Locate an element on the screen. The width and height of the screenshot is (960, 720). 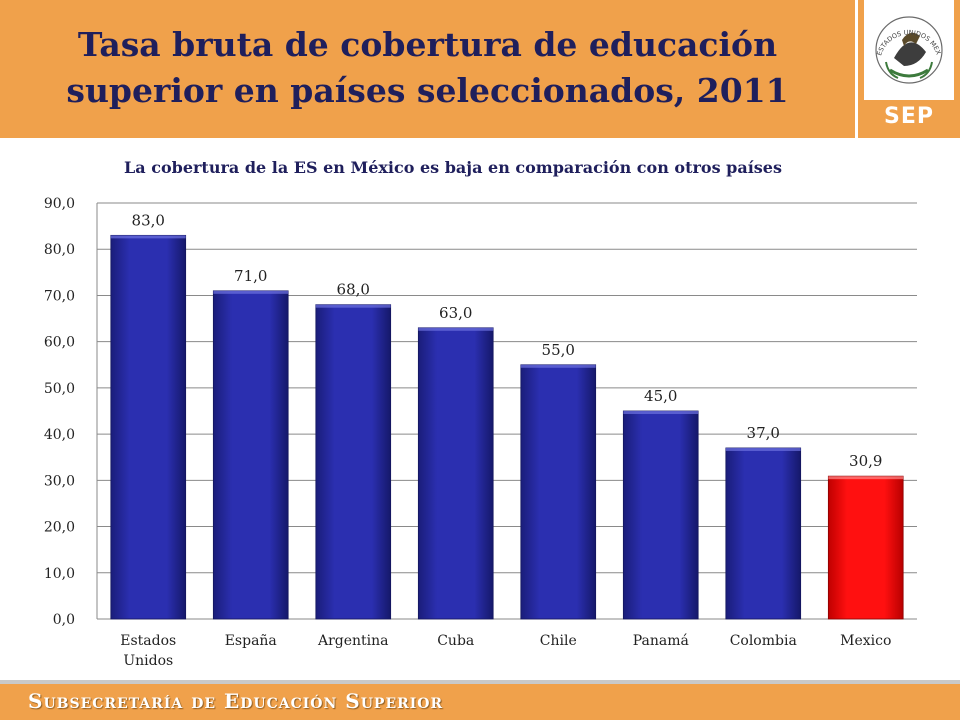
footer-bar: Subsecretaría de Educación Superior is located at coordinates (480, 700).